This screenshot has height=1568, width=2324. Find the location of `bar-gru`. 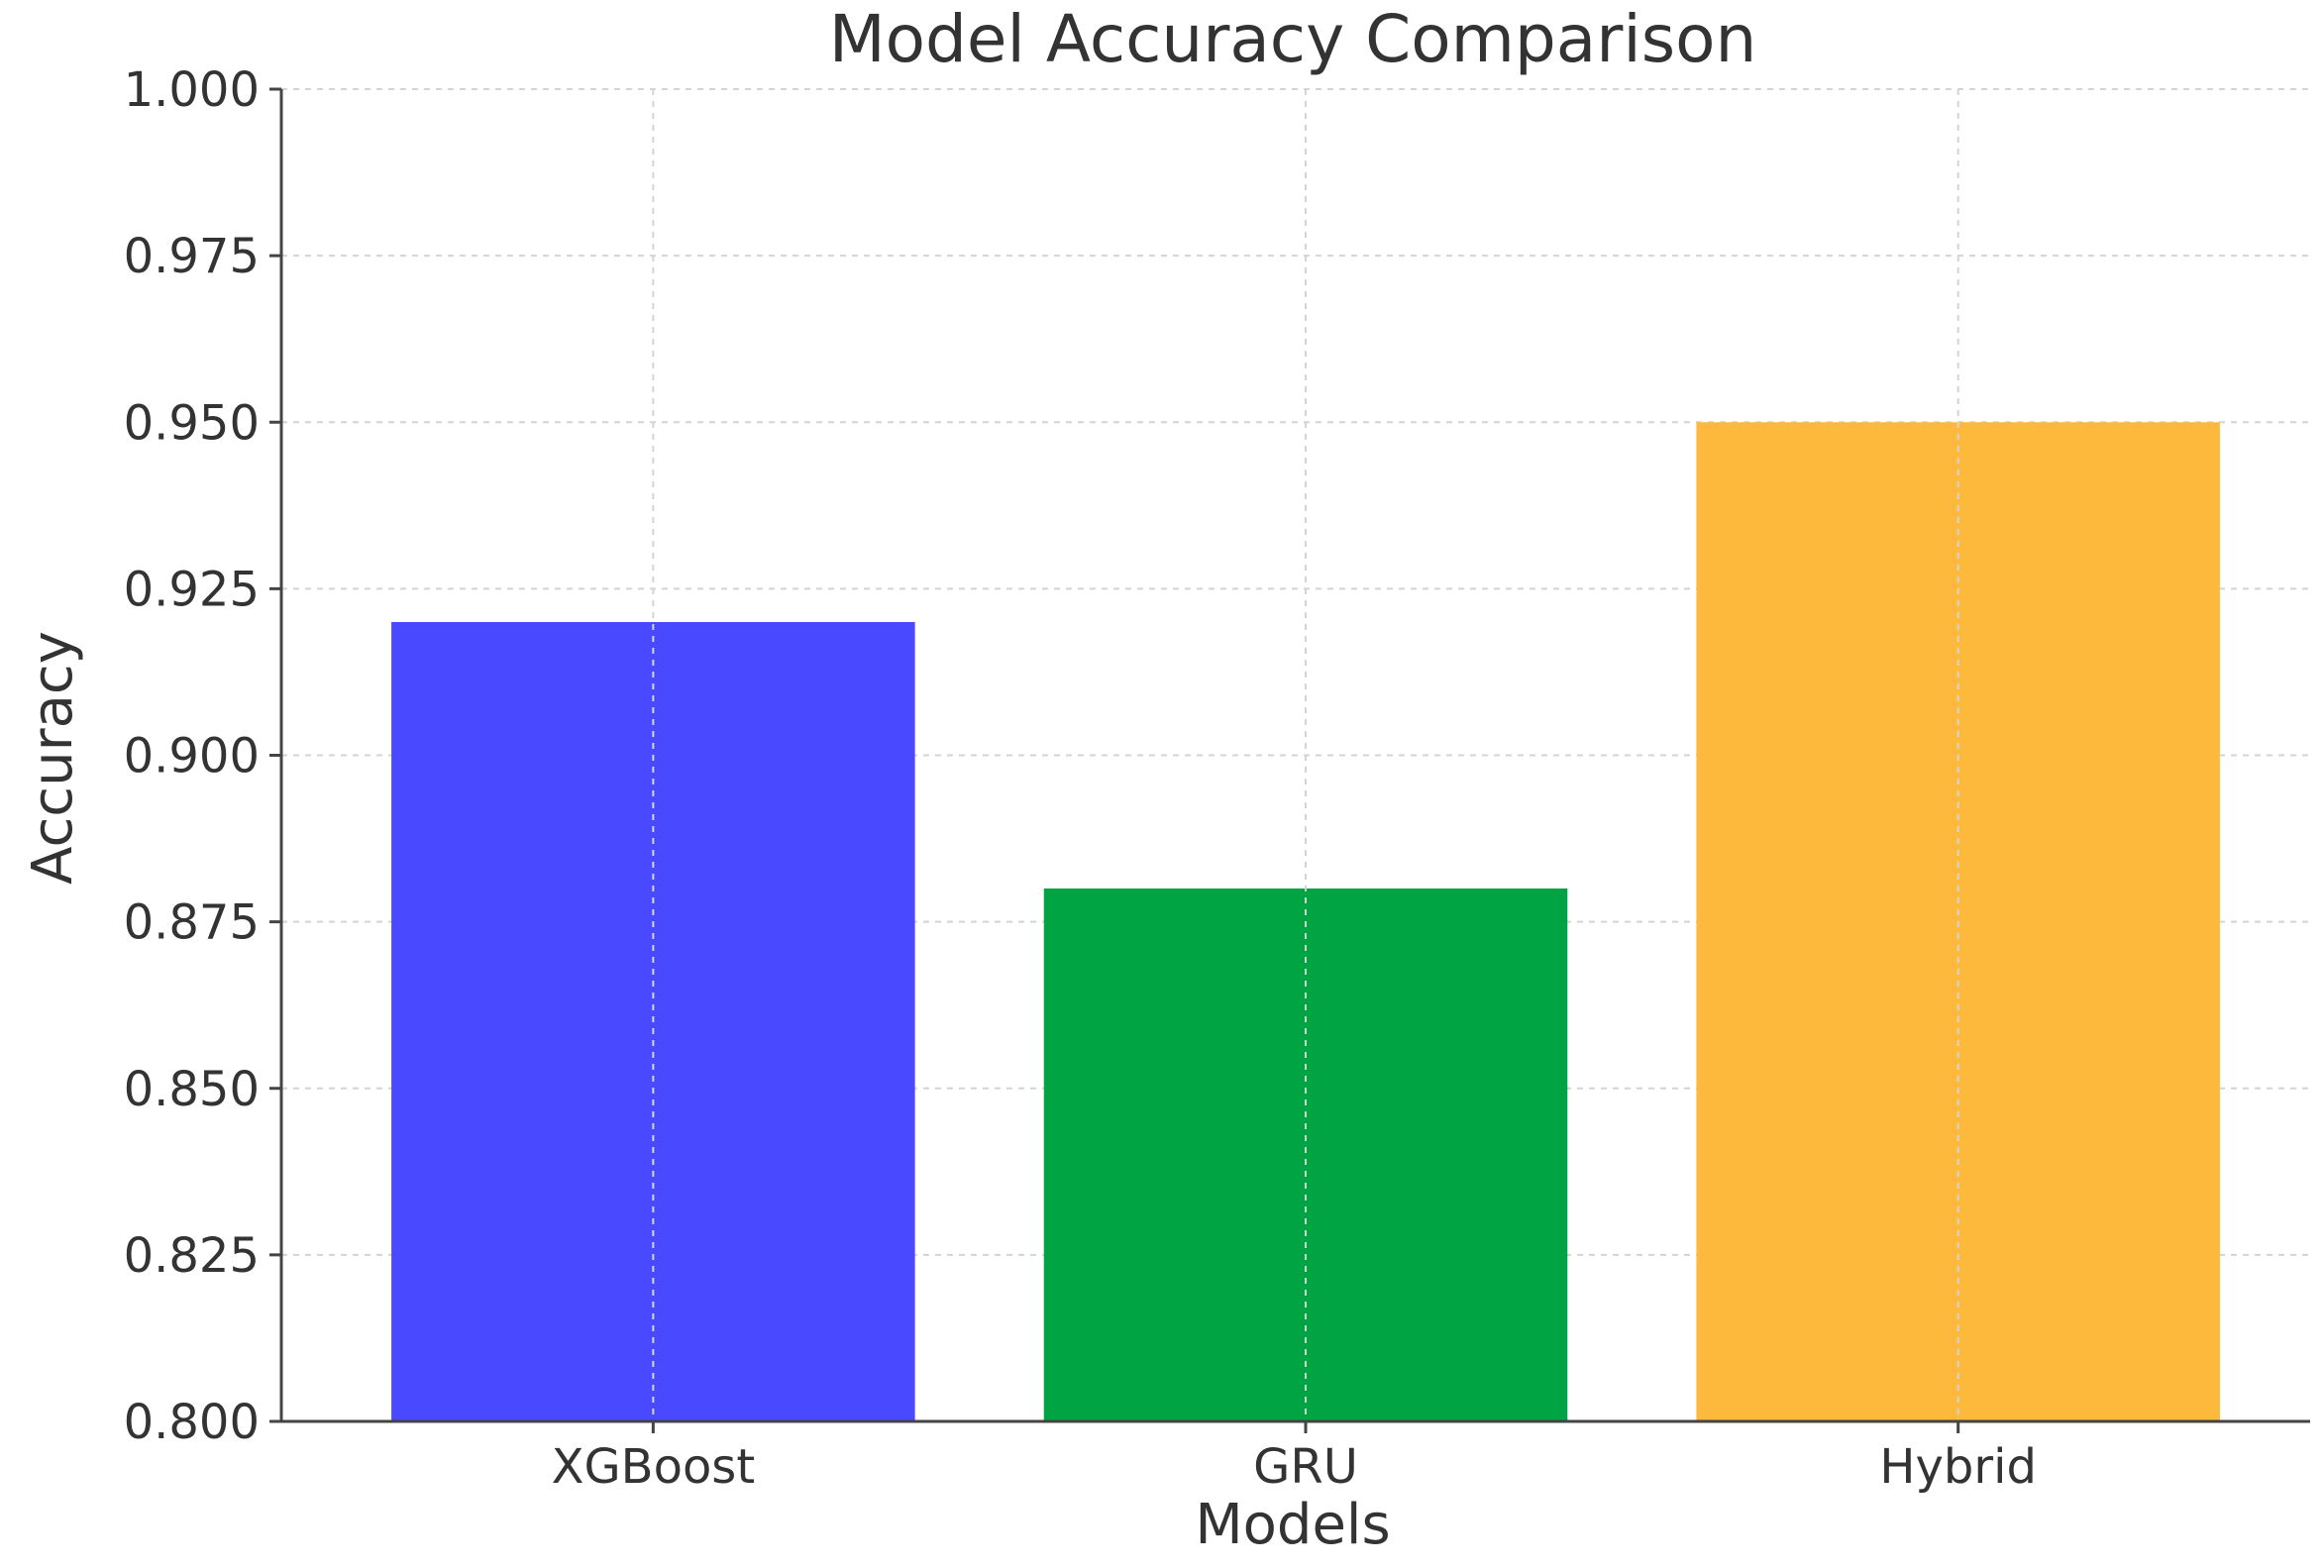

bar-gru is located at coordinates (1305, 1155).